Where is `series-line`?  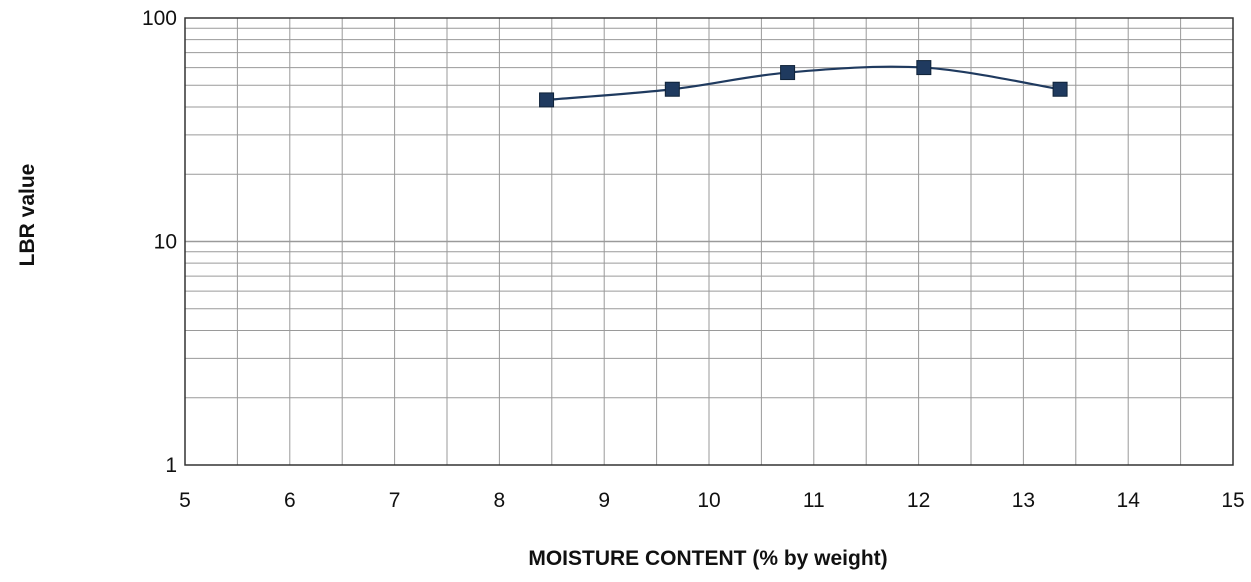 series-line is located at coordinates (803, 83).